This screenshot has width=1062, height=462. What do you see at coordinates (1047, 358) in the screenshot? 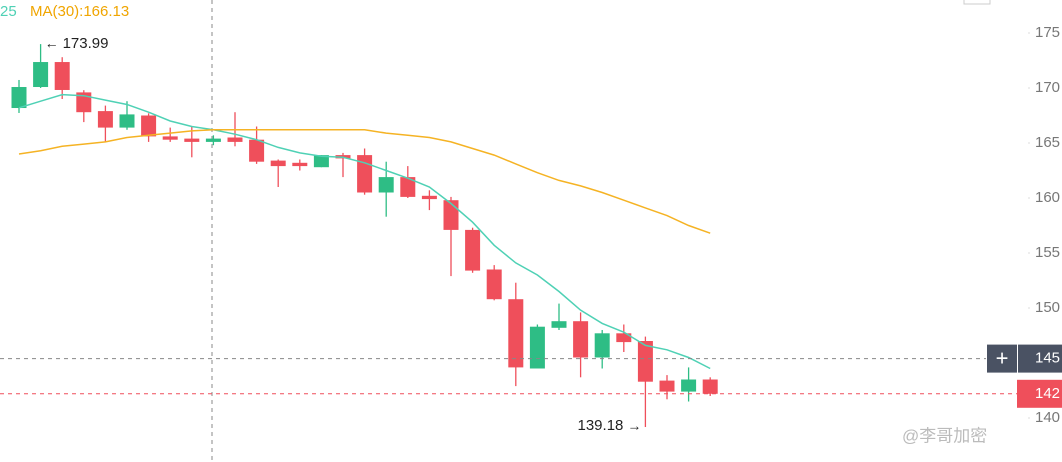
I see `crosshair-label: 145` at bounding box center [1047, 358].